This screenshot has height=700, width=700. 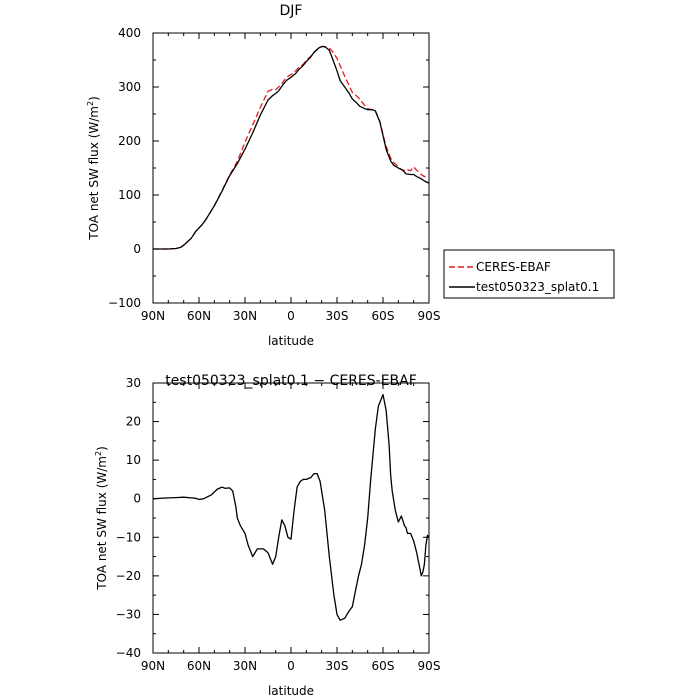 What do you see at coordinates (128, 653) in the screenshot?
I see `bottom-y-tick-label: −40` at bounding box center [128, 653].